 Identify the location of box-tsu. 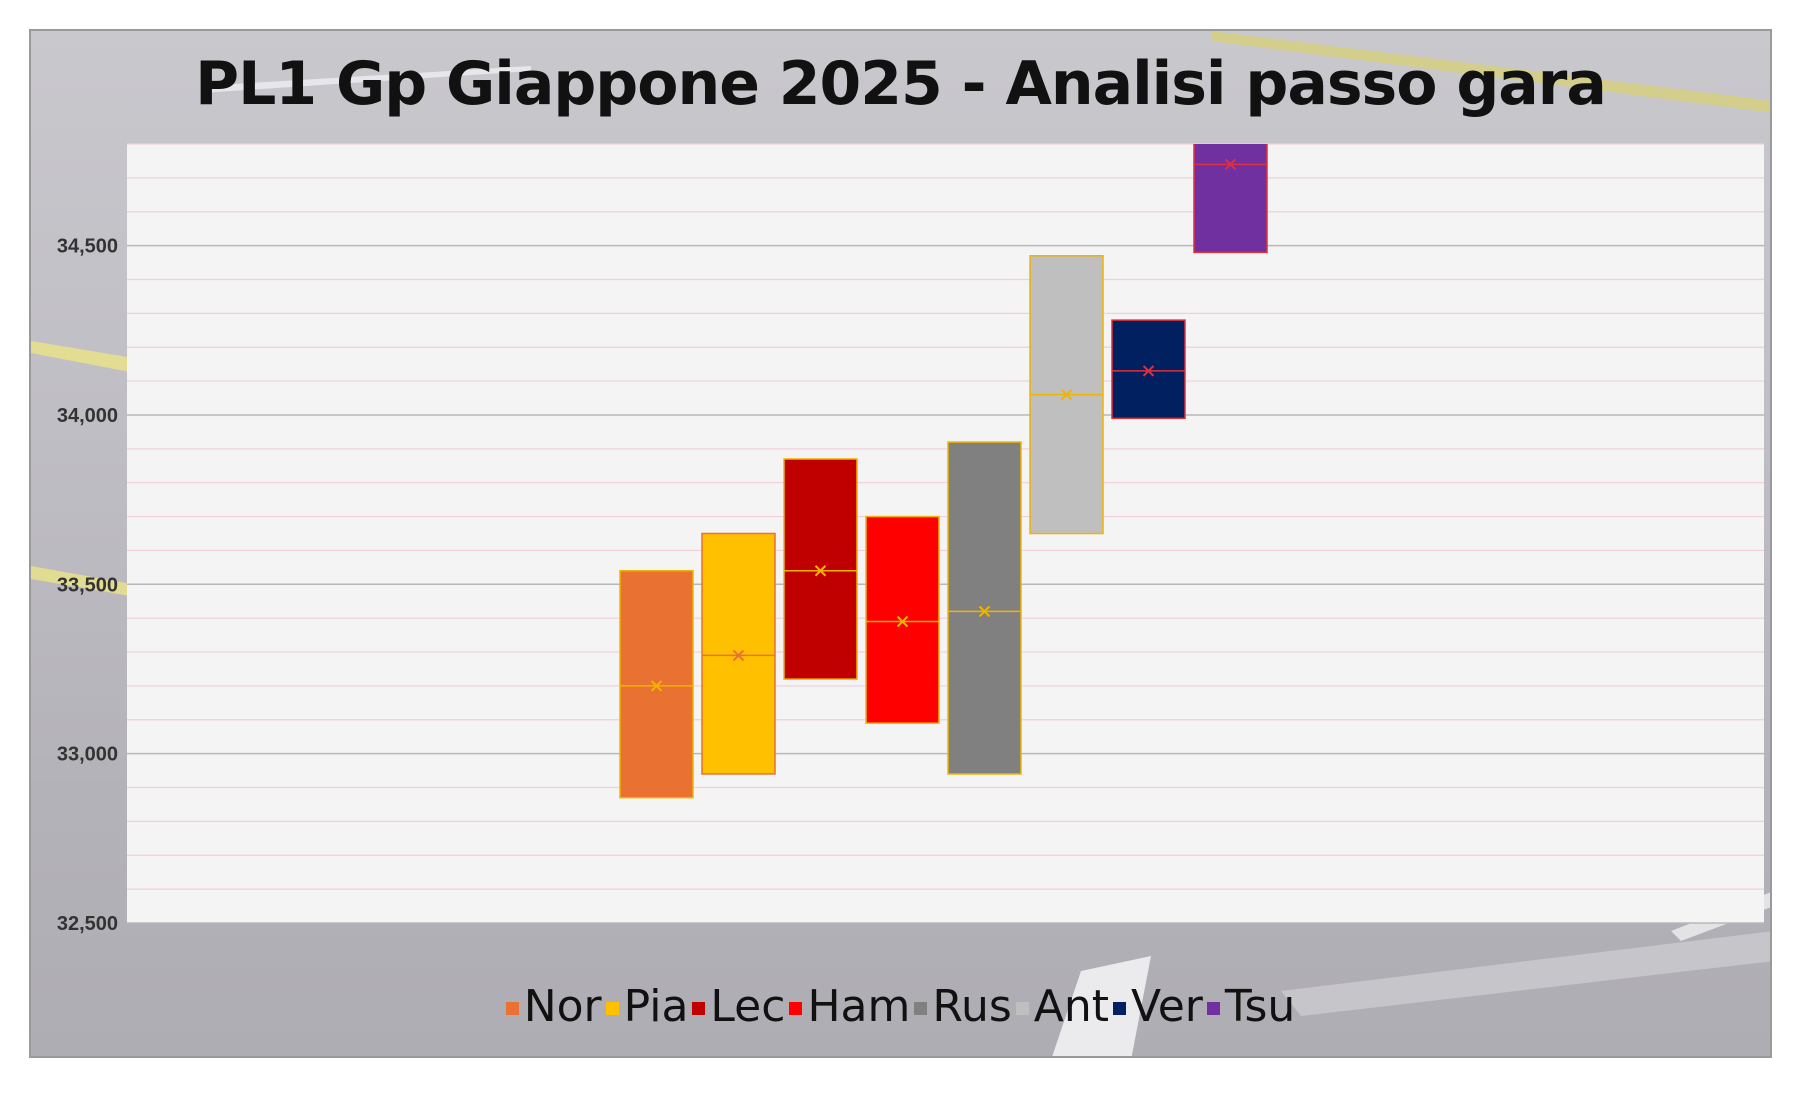
(1230, 199).